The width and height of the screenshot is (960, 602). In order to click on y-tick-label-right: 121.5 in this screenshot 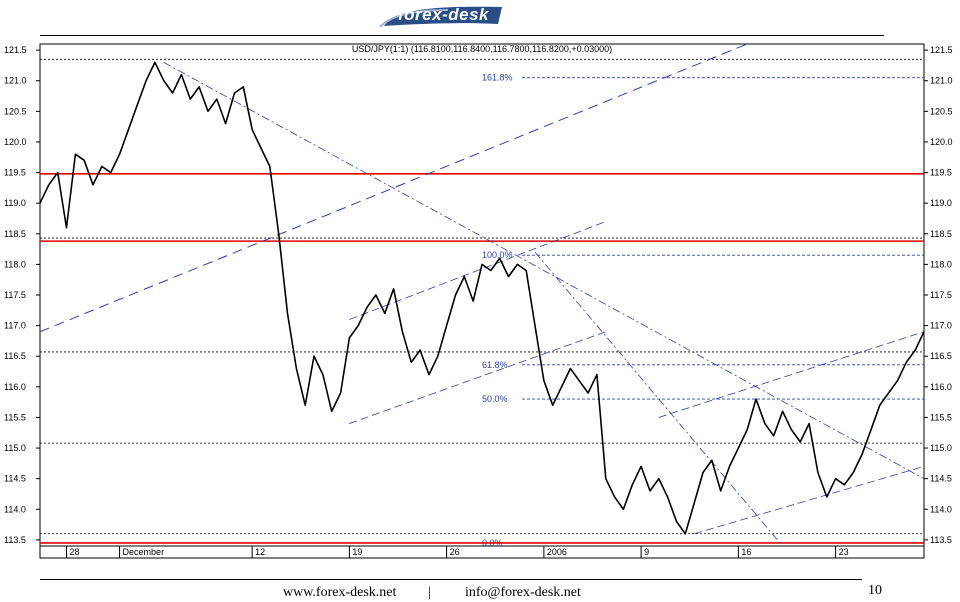, I will do `click(941, 50)`.